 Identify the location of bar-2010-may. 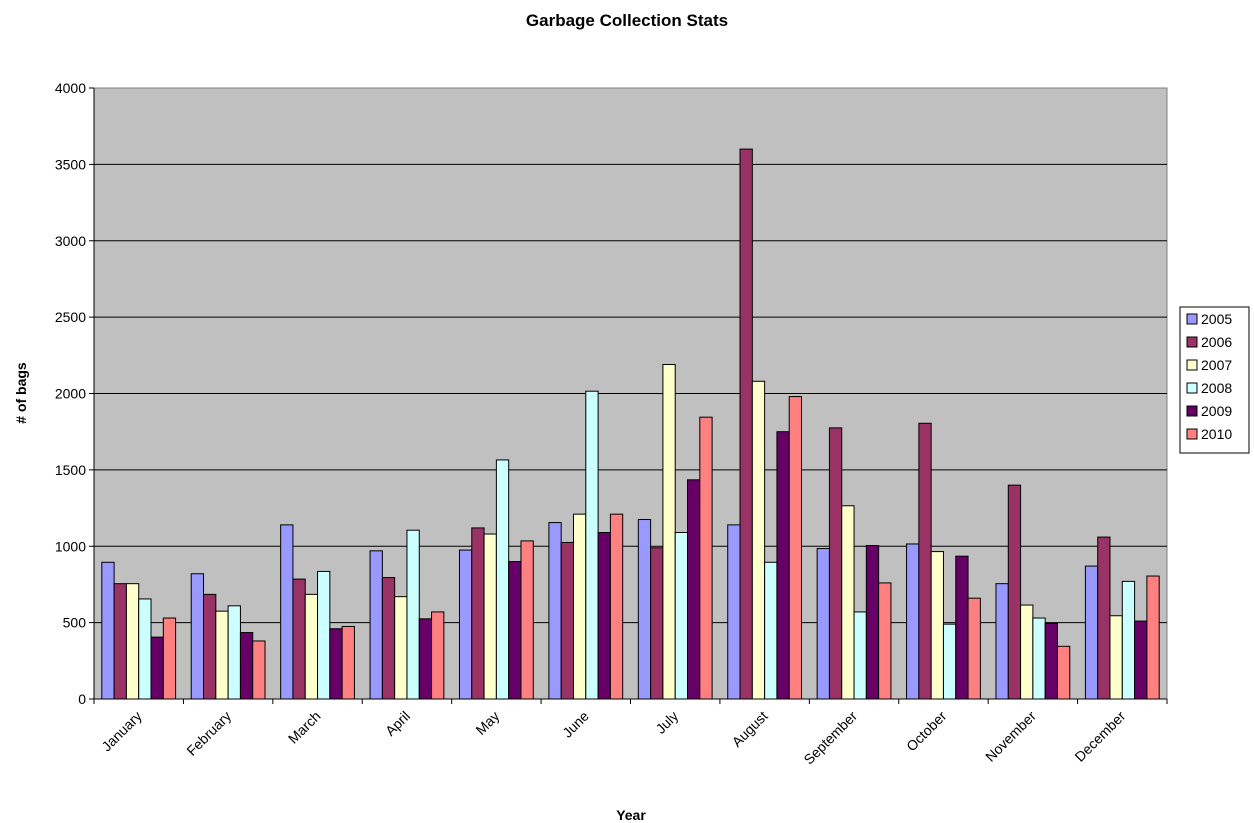
(527, 620).